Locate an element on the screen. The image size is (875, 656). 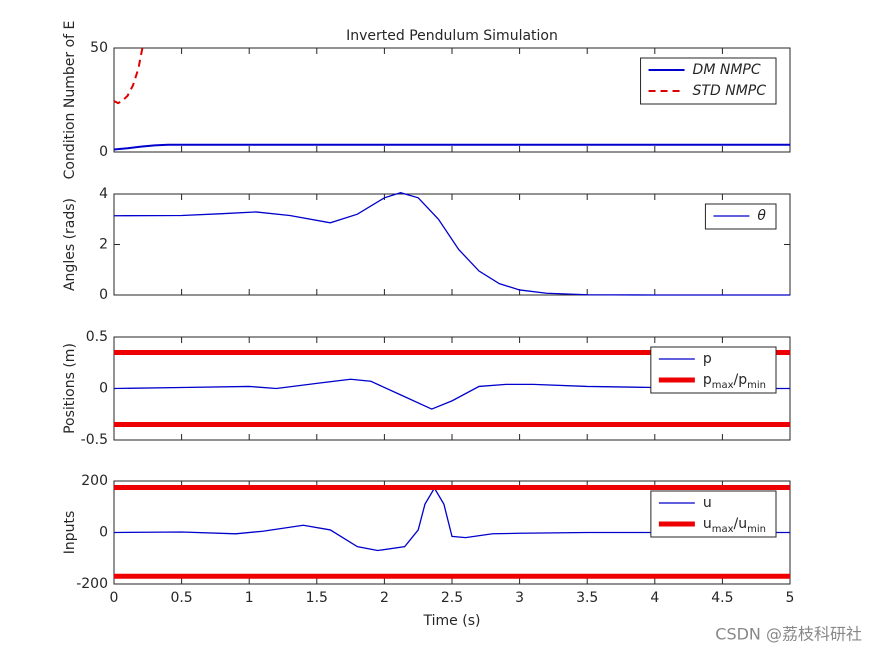
axes-box is located at coordinates (452, 244).